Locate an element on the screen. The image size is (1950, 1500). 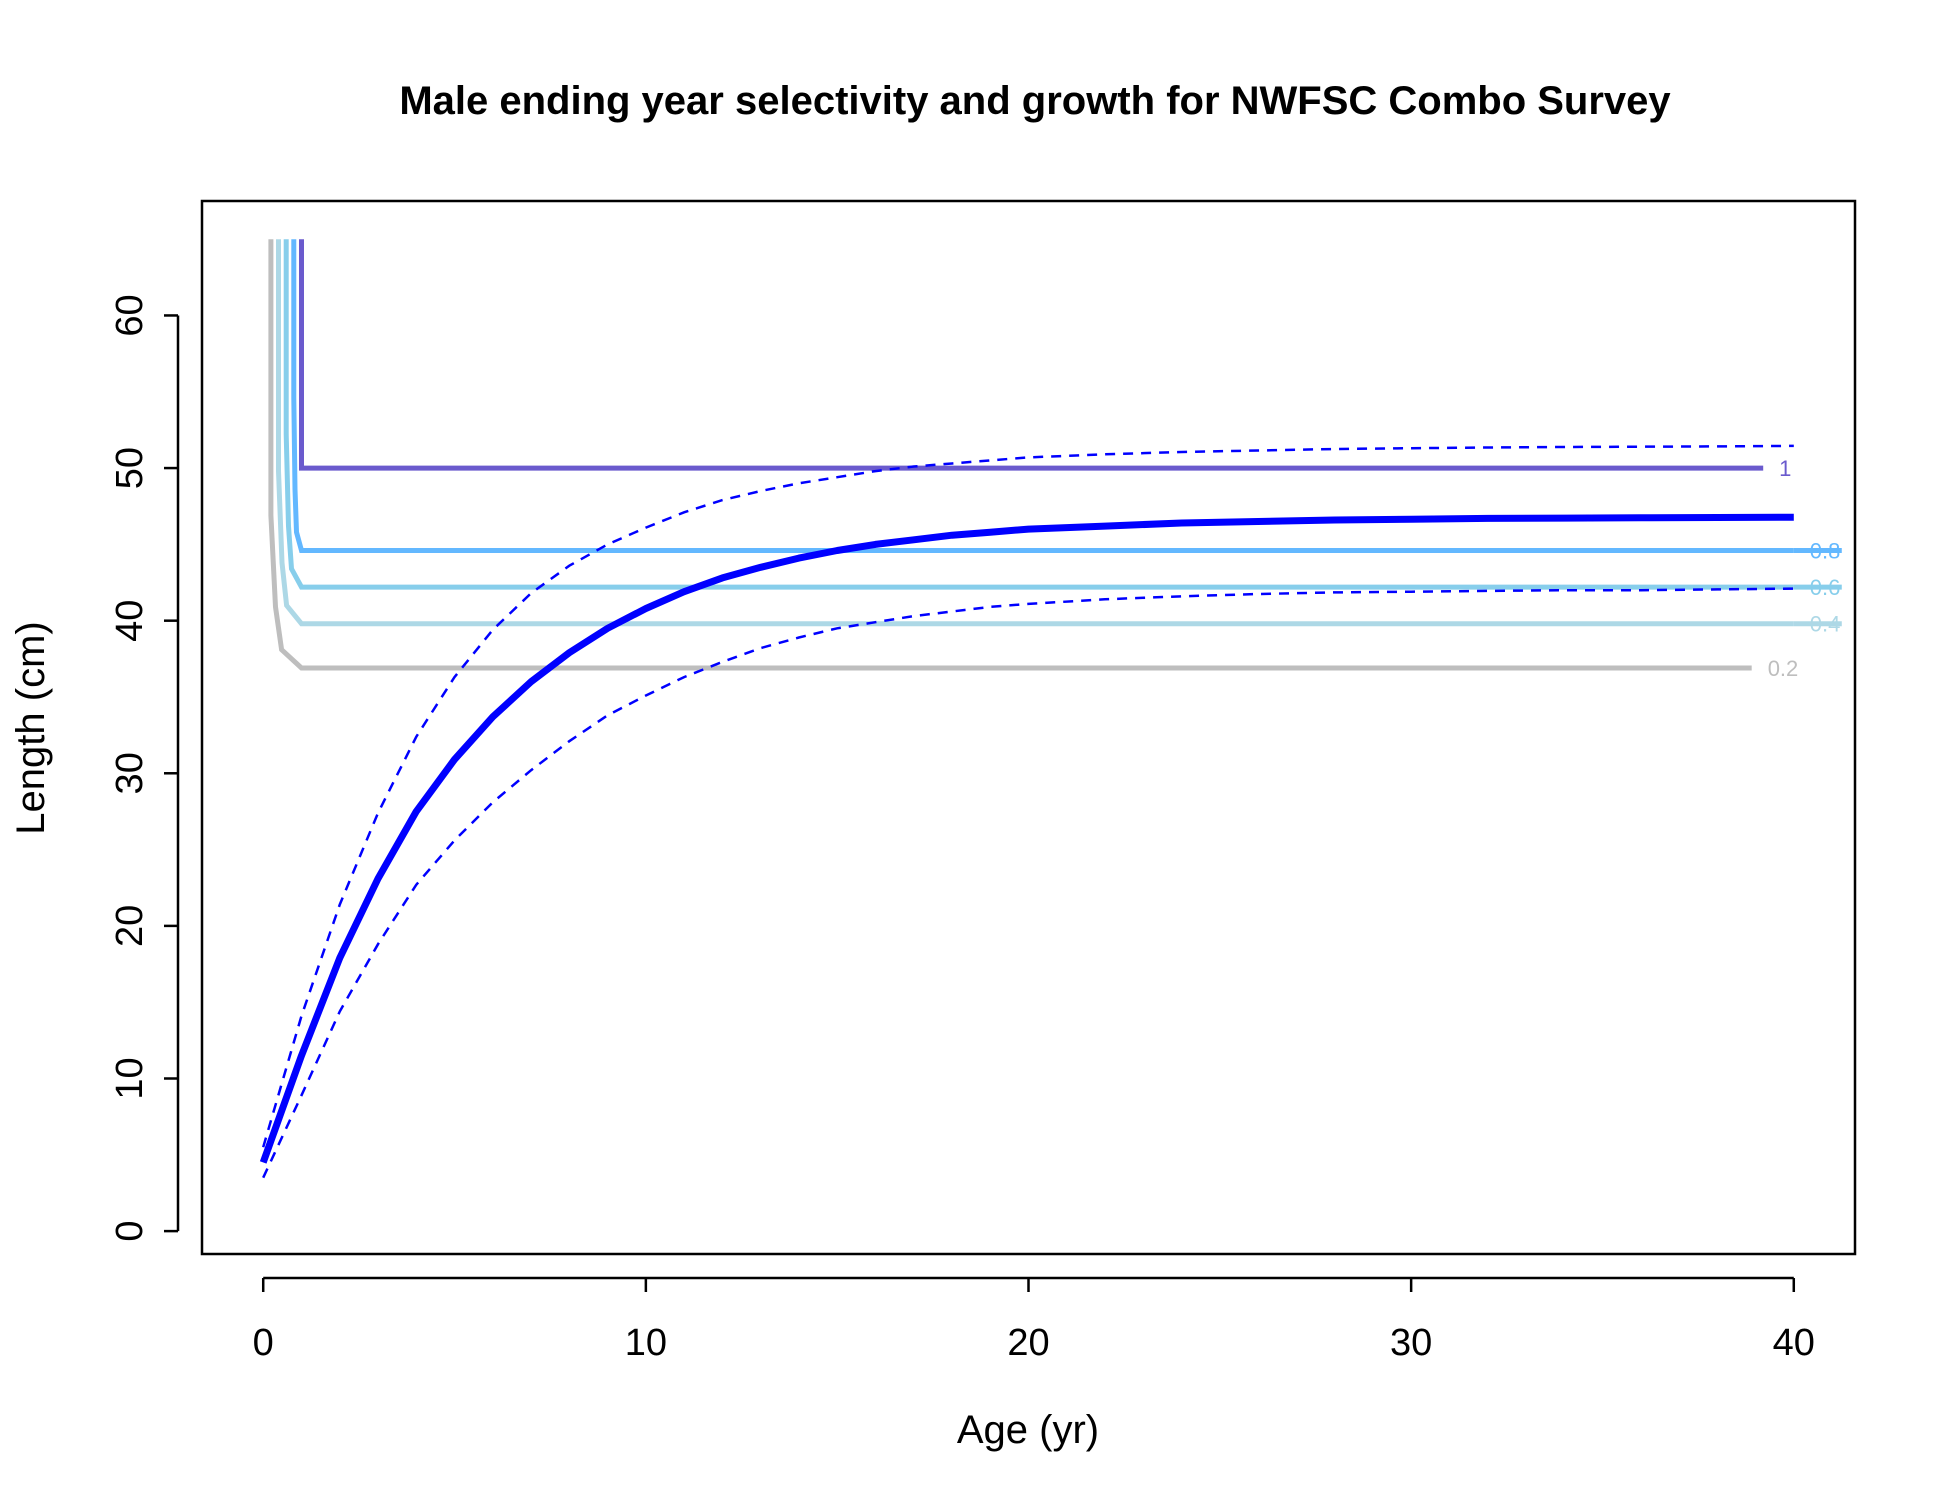
y-tick-label: 50 is located at coordinates (130, 468).